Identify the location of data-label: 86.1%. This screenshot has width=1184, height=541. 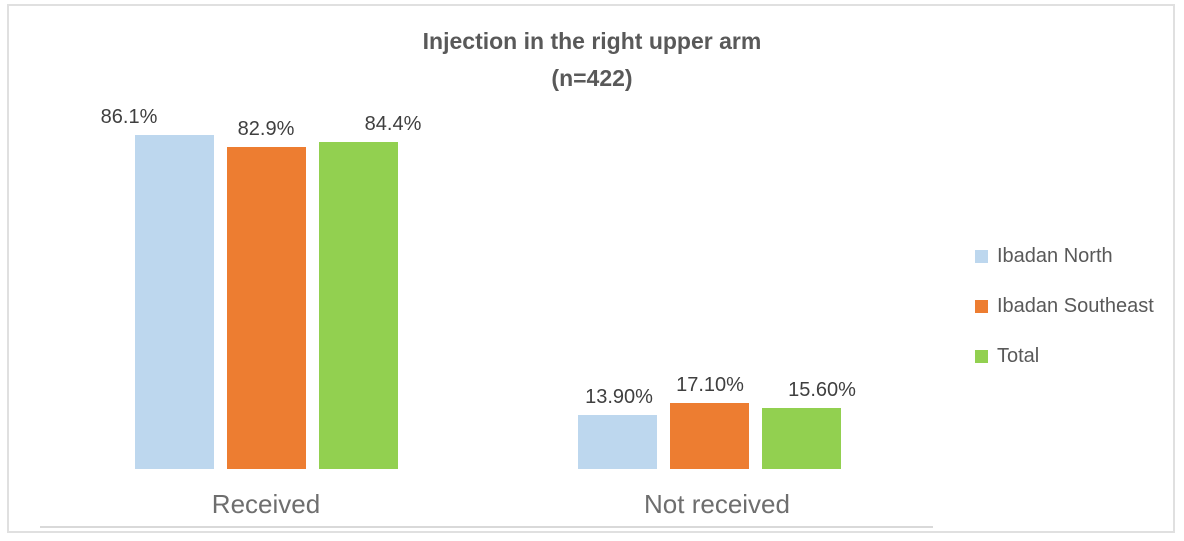
(129, 117).